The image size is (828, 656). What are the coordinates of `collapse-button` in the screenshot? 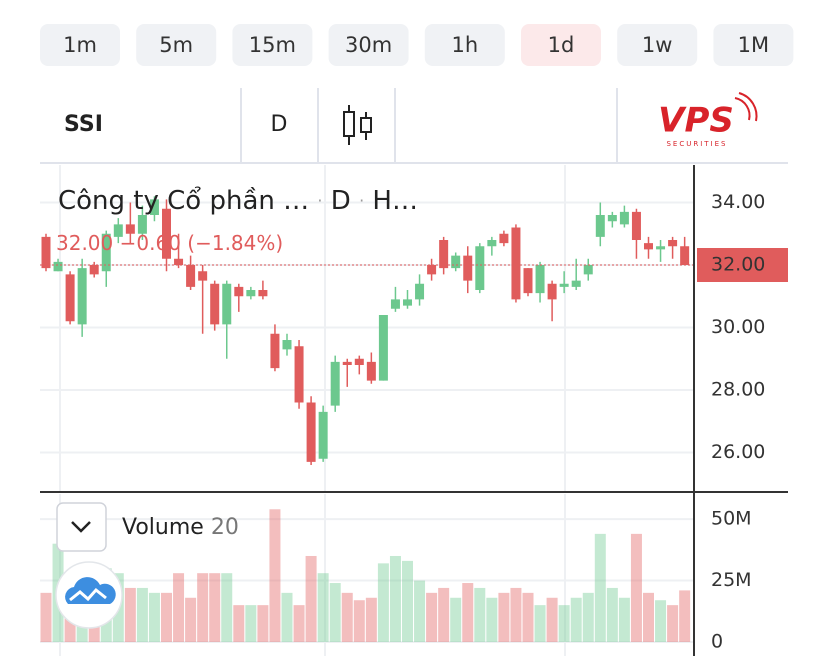 It's located at (81, 527).